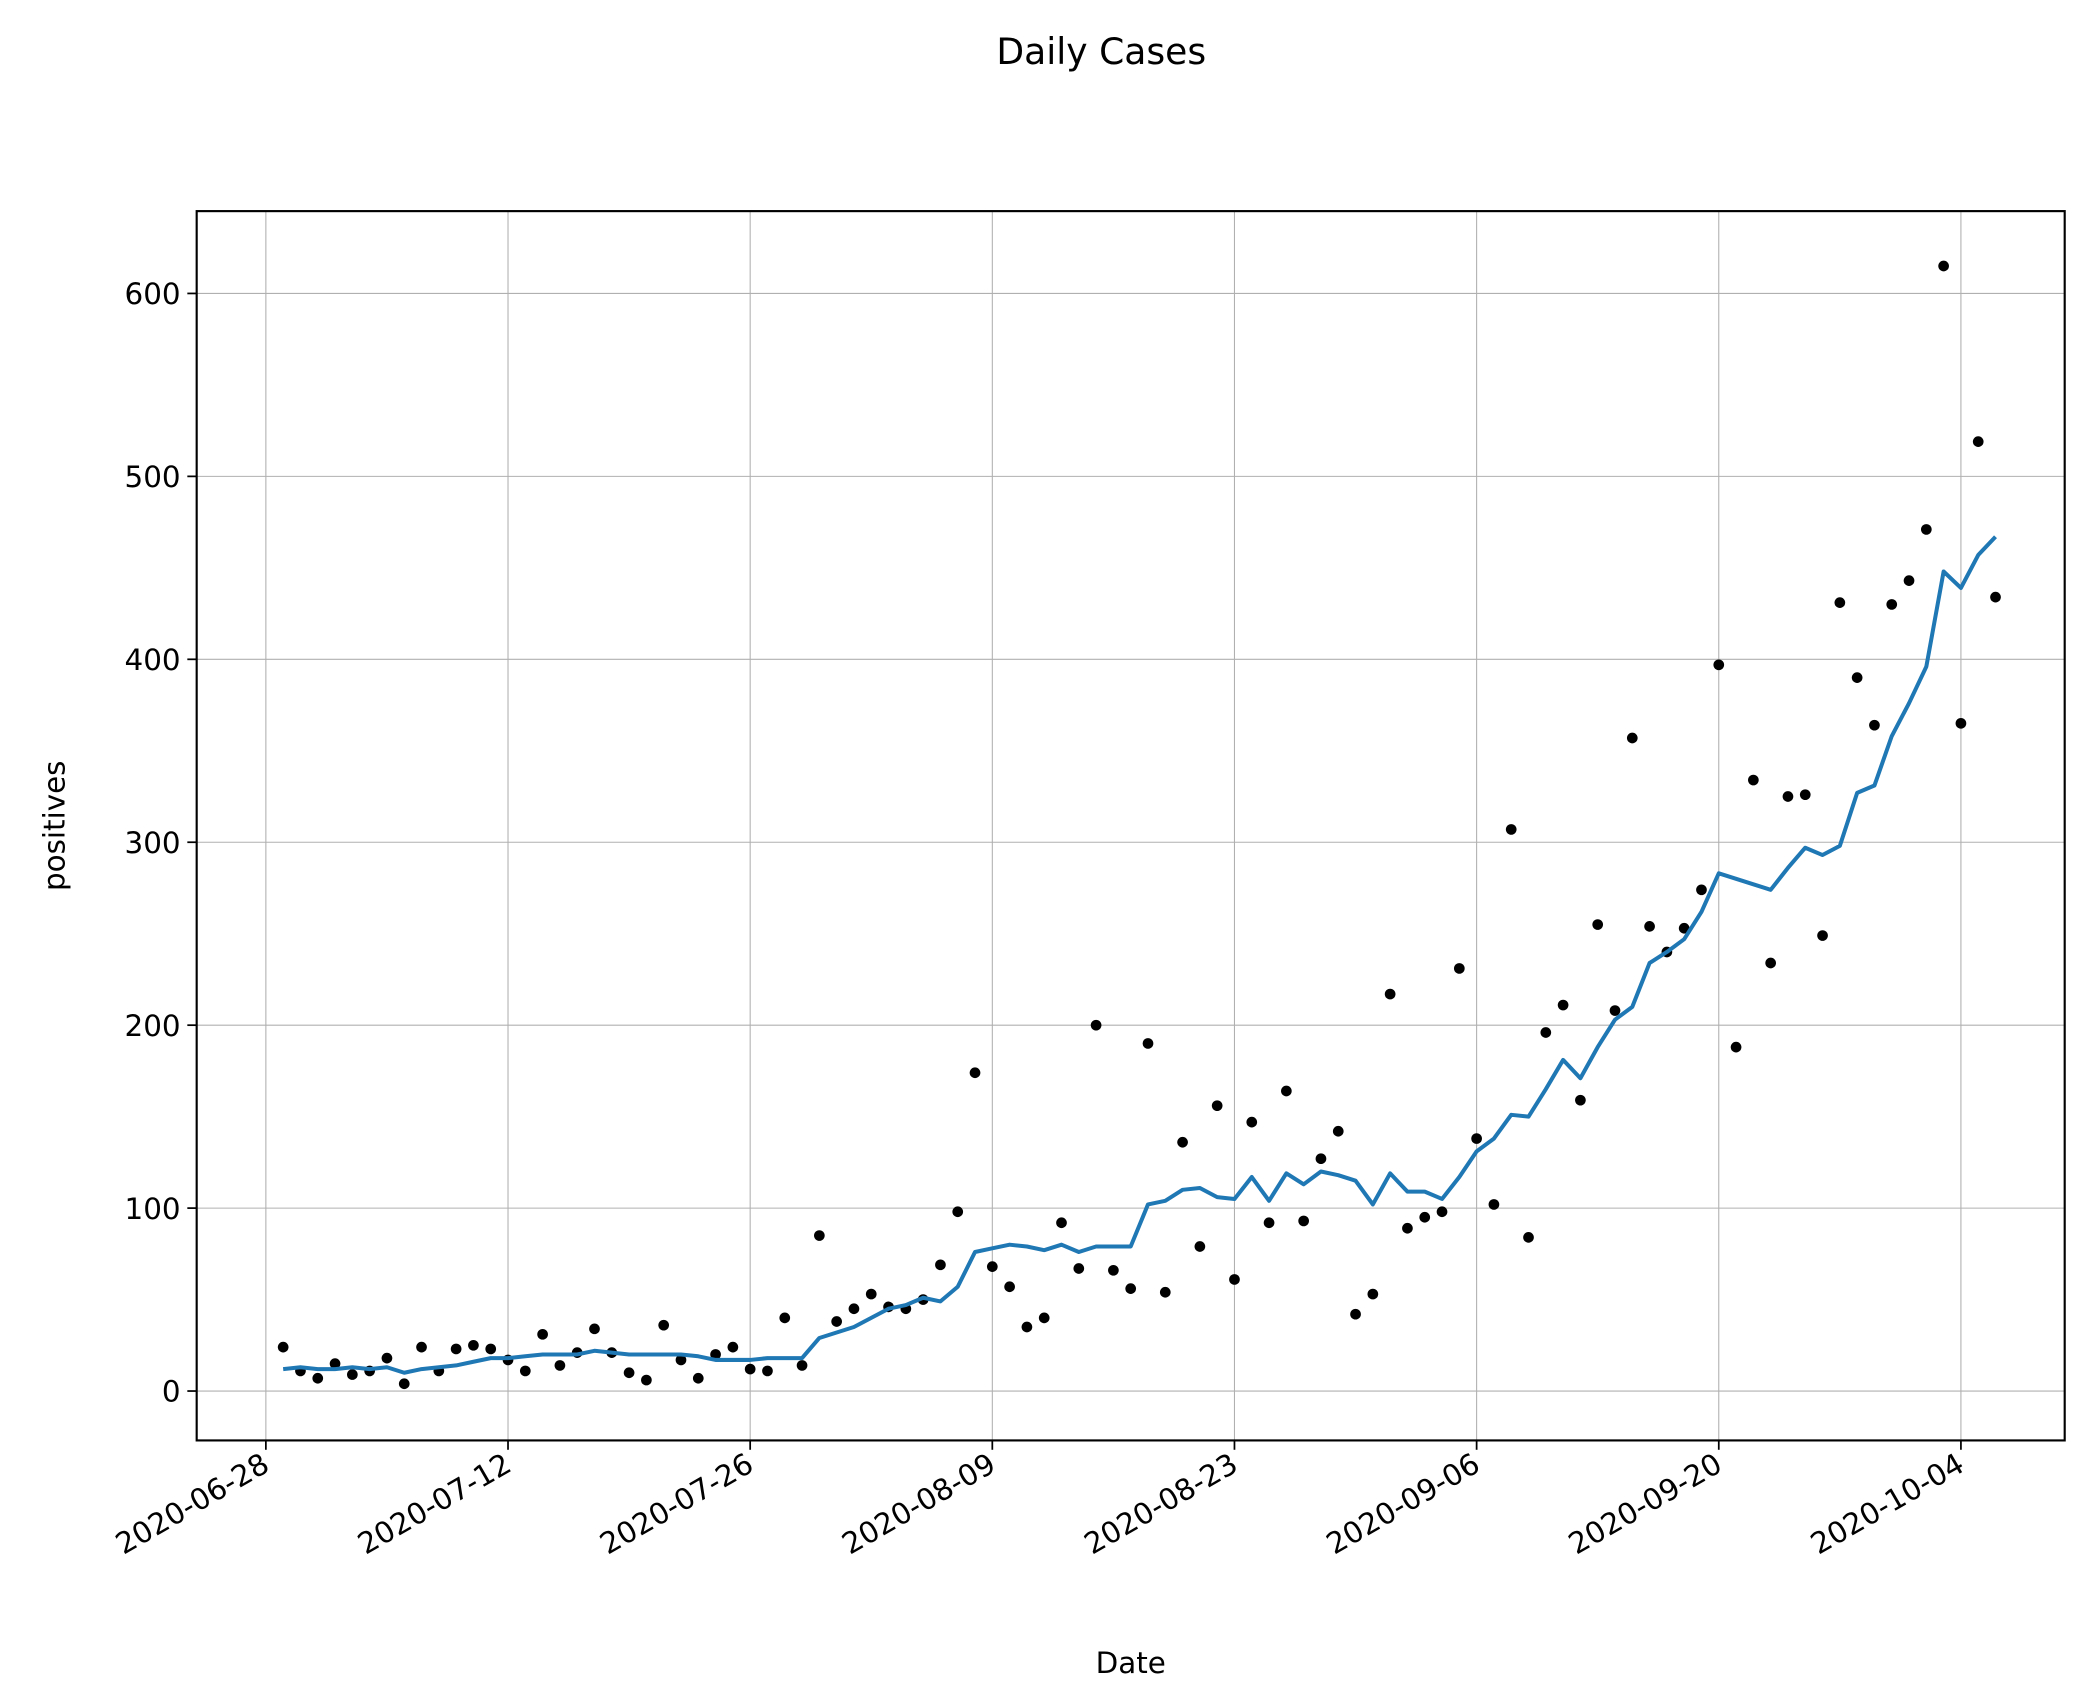 This screenshot has width=2085, height=1705. Describe the element at coordinates (1101, 52) in the screenshot. I see `chart-title: Daily Cases` at that location.